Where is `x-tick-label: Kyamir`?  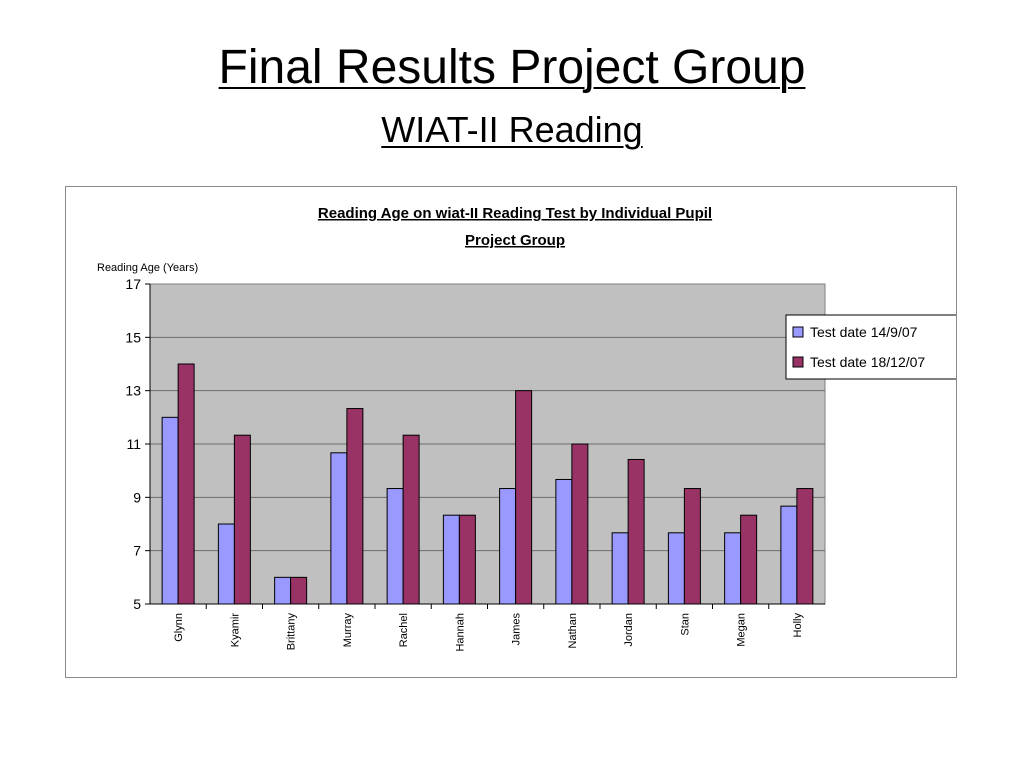 x-tick-label: Kyamir is located at coordinates (235, 630).